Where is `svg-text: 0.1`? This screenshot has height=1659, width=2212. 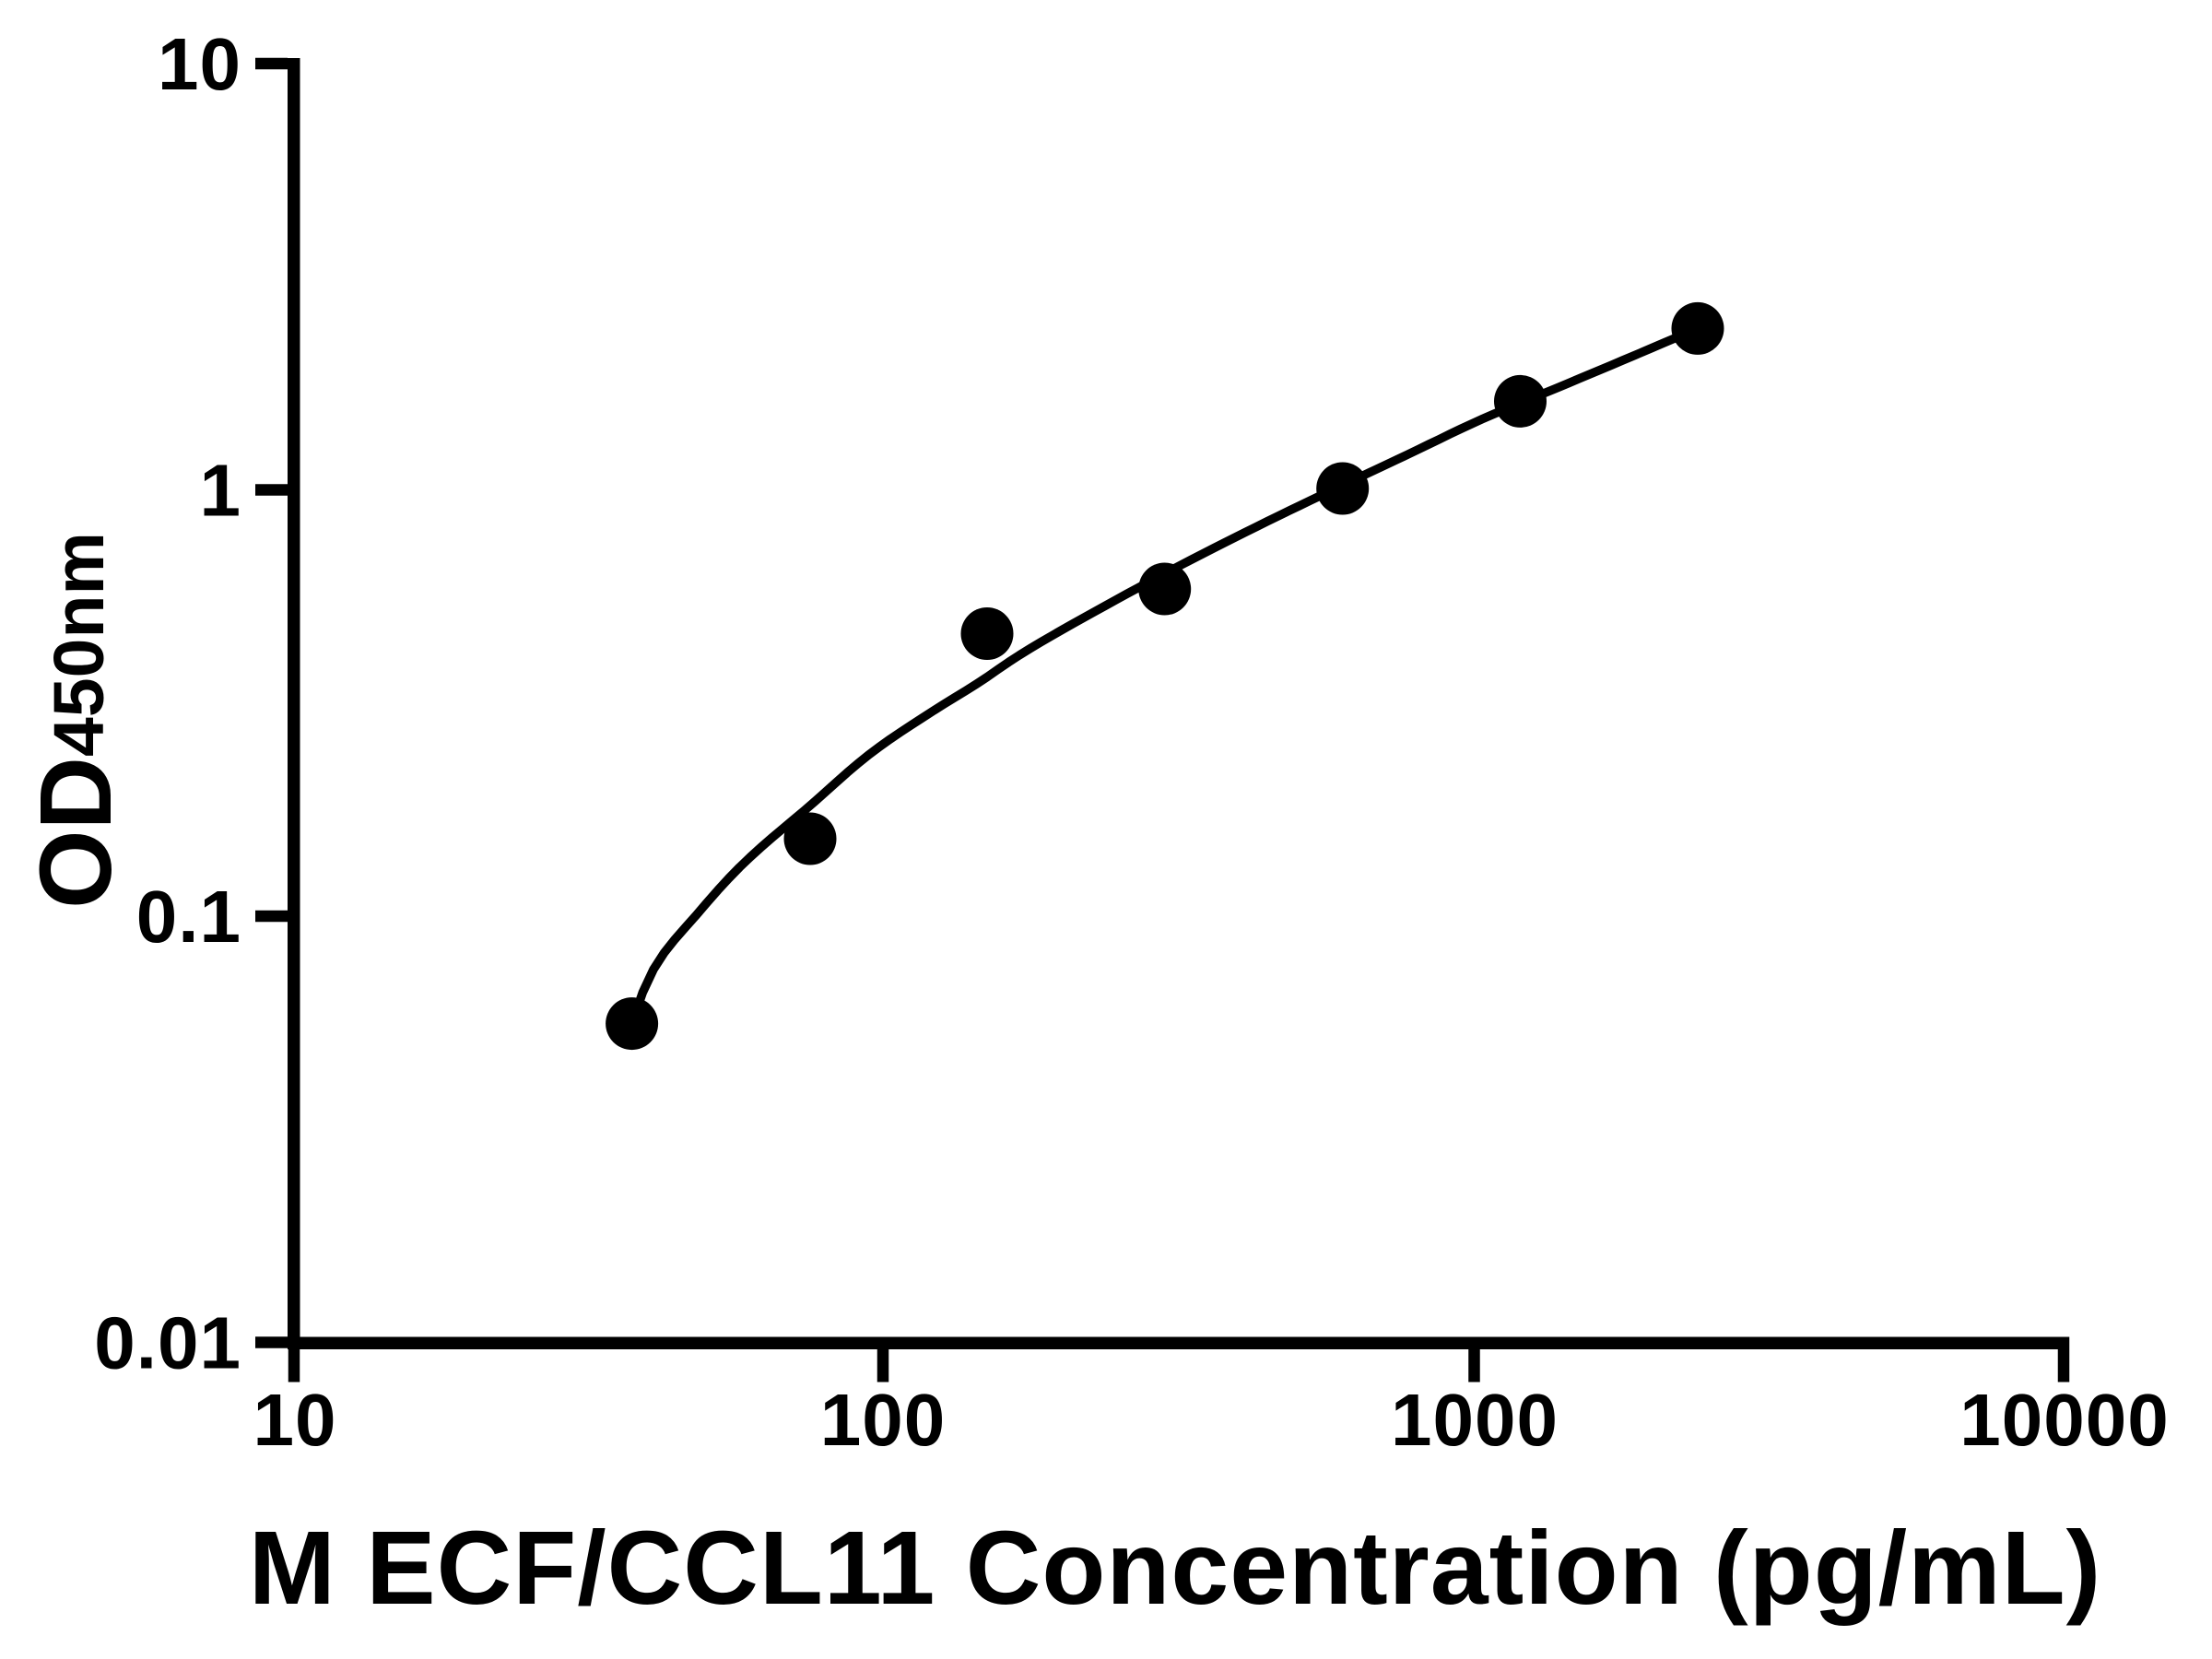 svg-text: 0.1 is located at coordinates (188, 917).